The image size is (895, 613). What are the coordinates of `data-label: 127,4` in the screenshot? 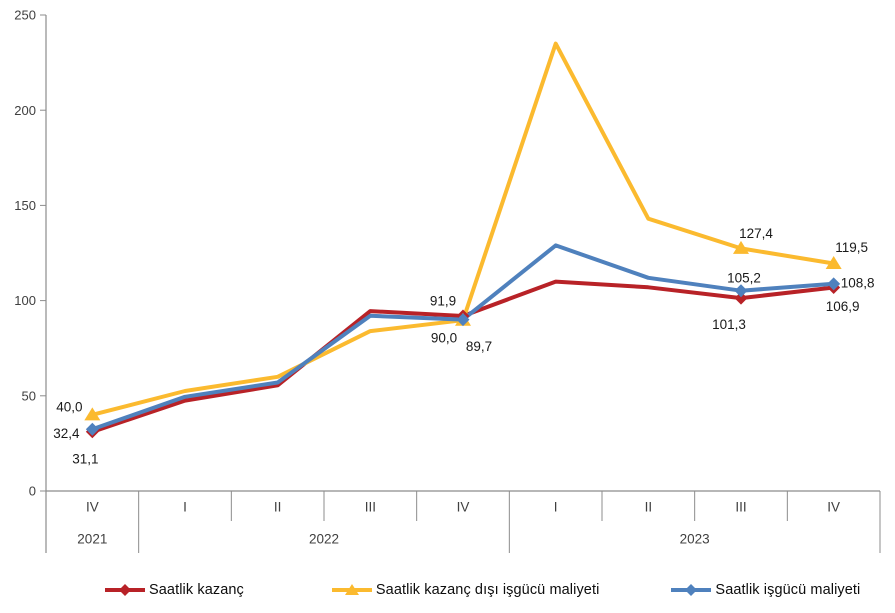 It's located at (756, 233).